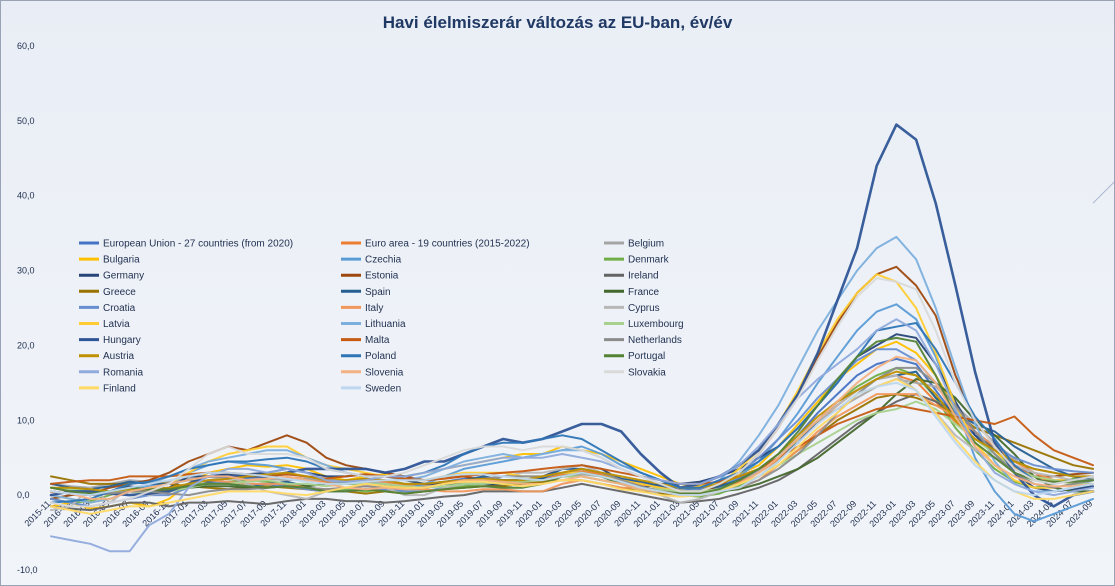 The width and height of the screenshot is (1115, 586). What do you see at coordinates (123, 372) in the screenshot?
I see `legend-label: Romania` at bounding box center [123, 372].